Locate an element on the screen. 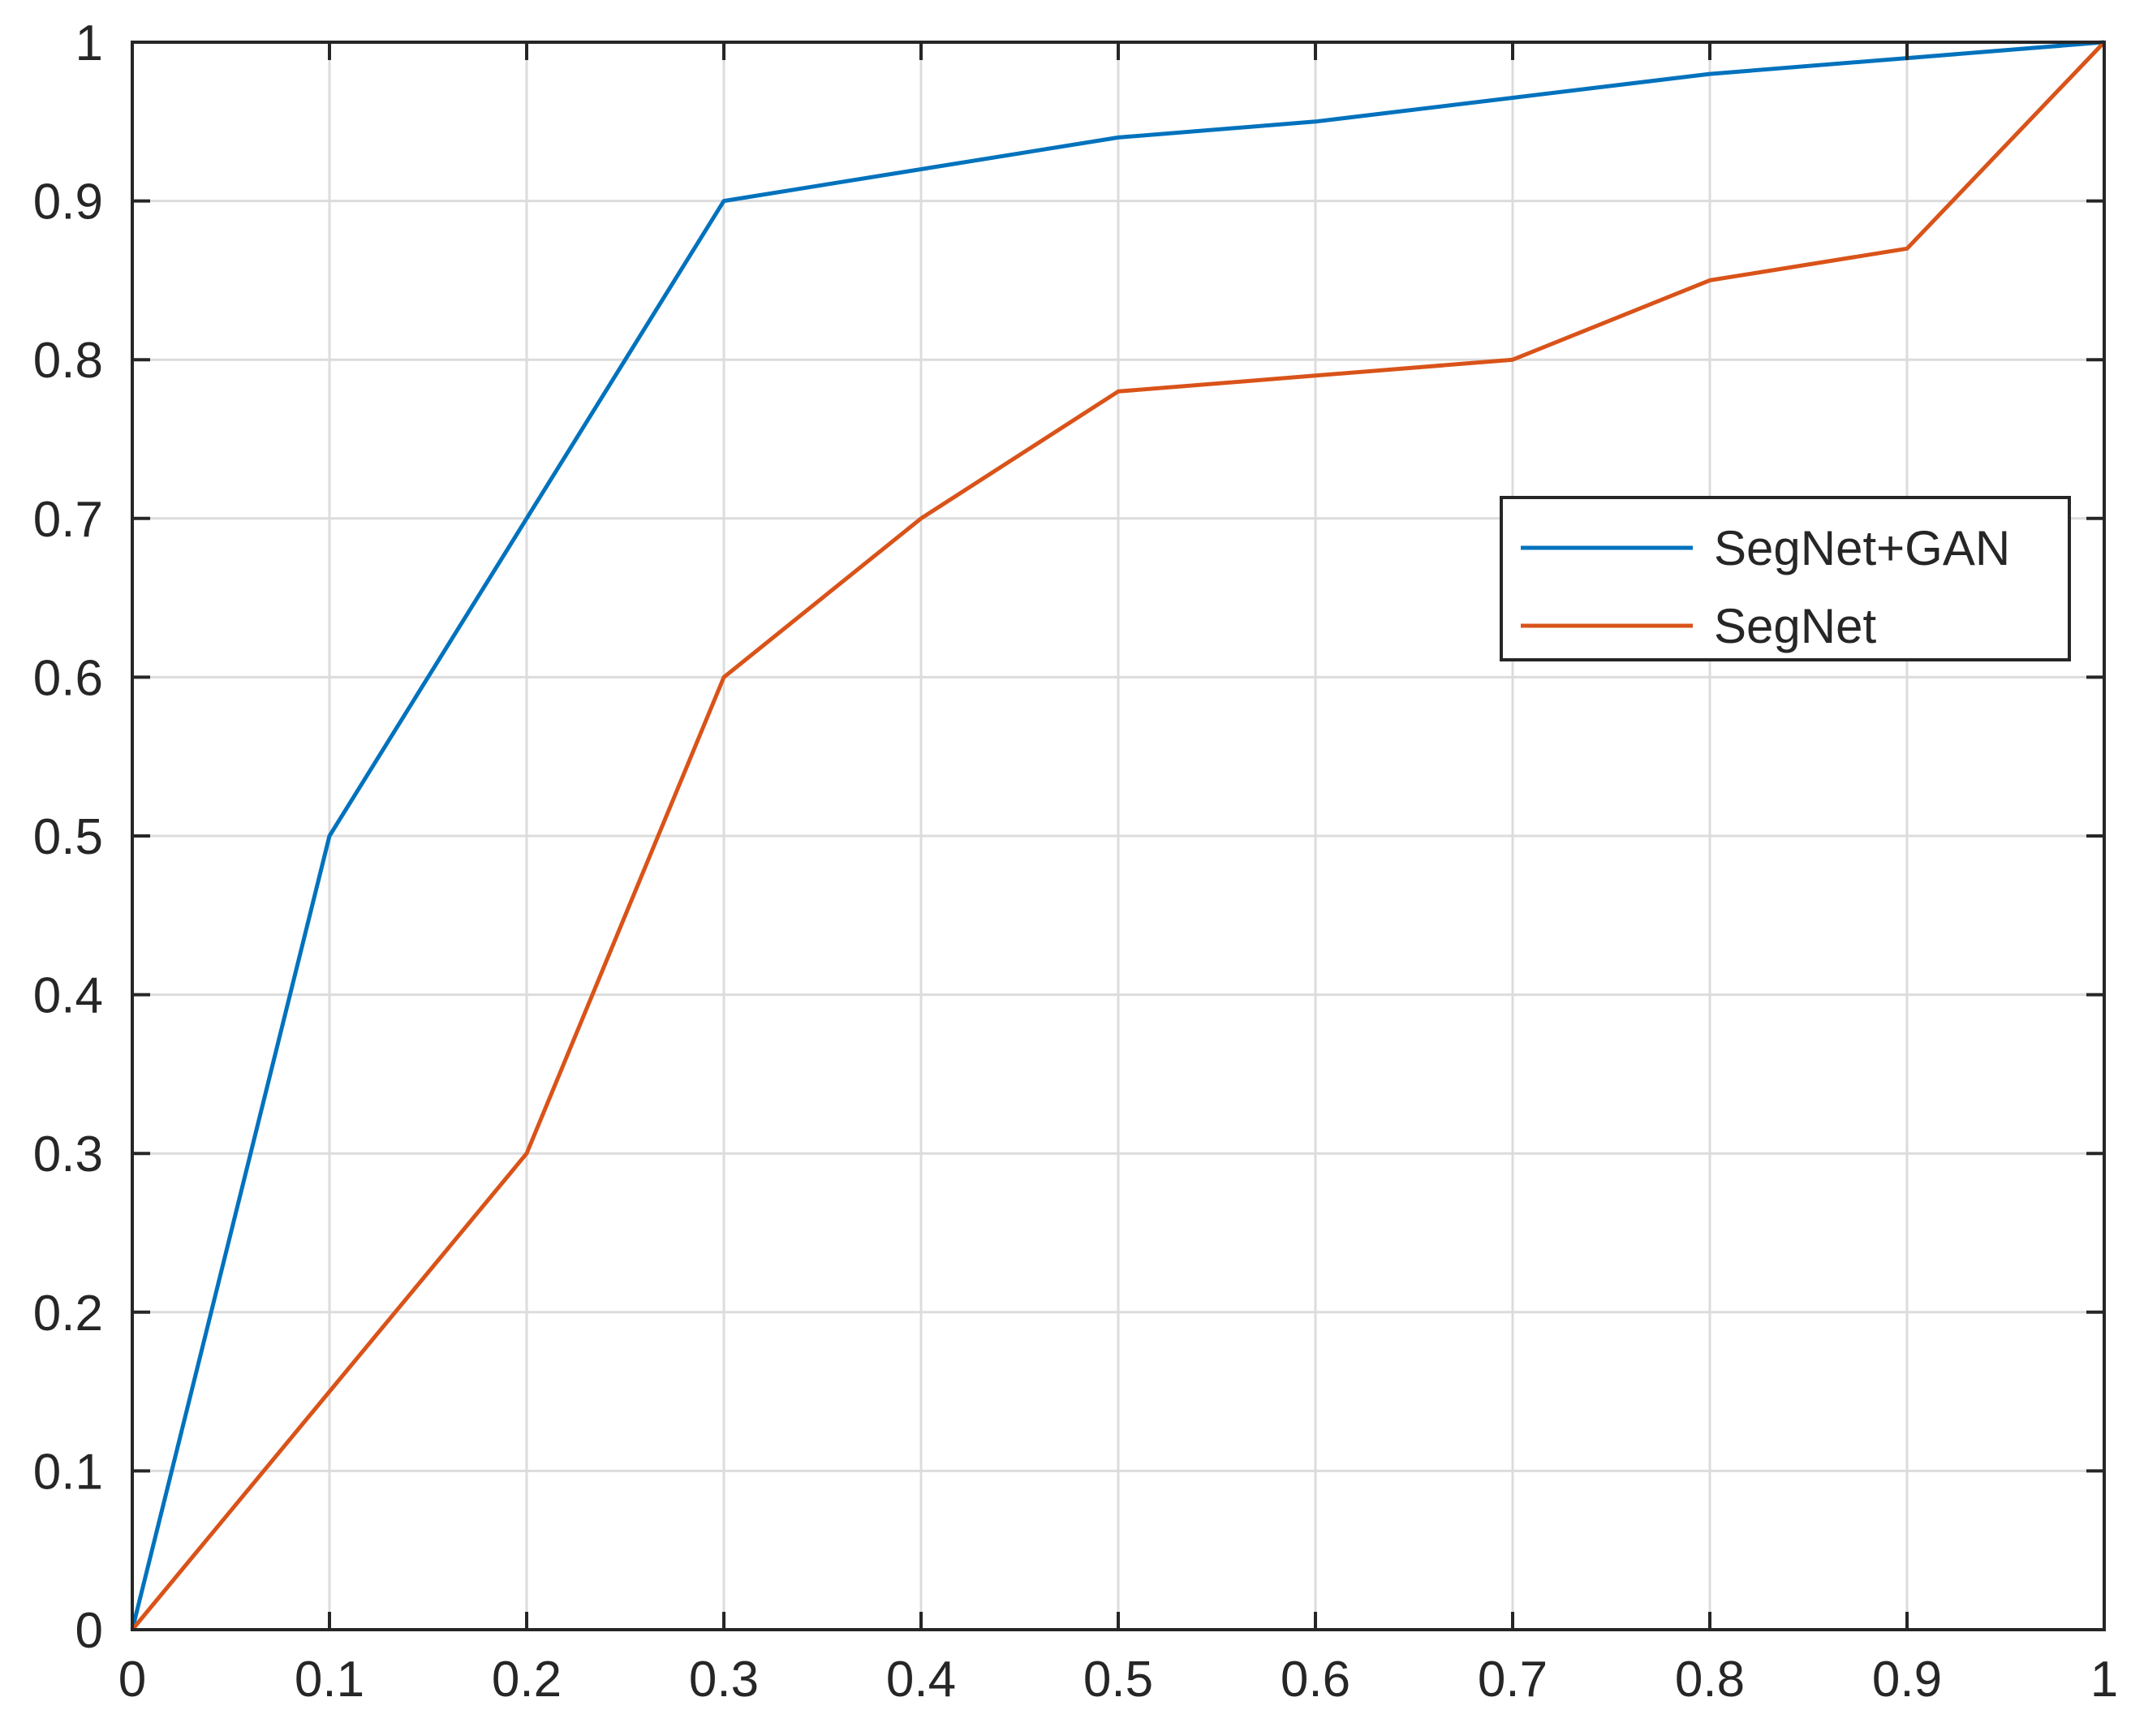  y-tick-label: 0.7 is located at coordinates (68, 520).